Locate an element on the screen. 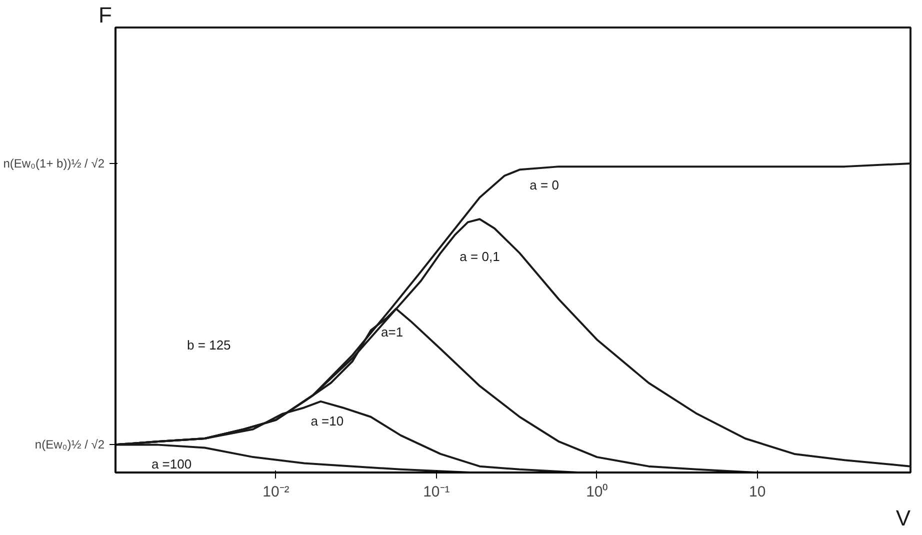 The width and height of the screenshot is (922, 535). x-tick-label: 10⁻¹ is located at coordinates (436, 492).